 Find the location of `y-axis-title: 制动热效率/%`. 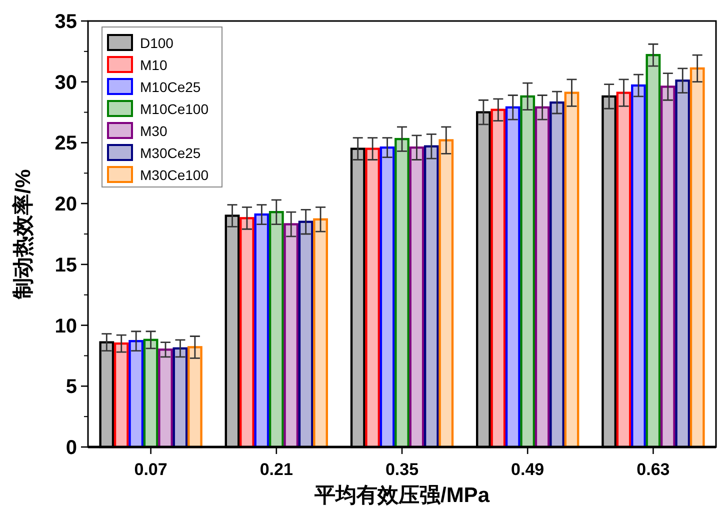

y-axis-title: 制动热效率/% is located at coordinates (23, 234).